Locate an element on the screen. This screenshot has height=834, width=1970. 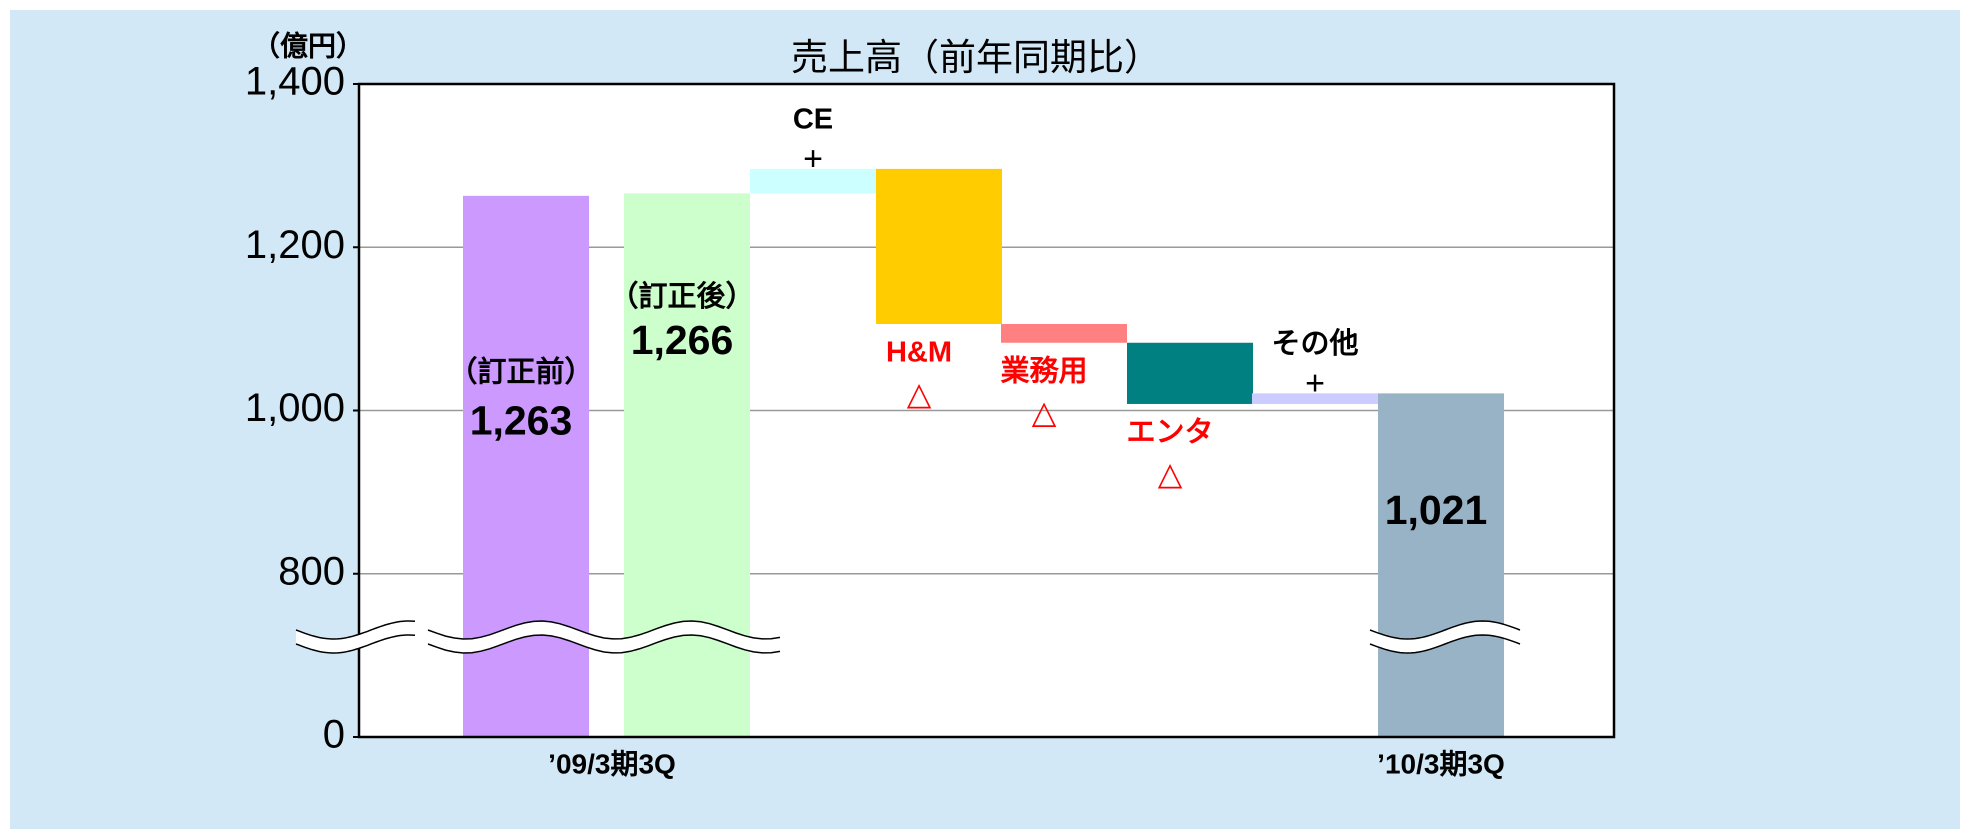
bar-label: その他 is located at coordinates (1314, 343).